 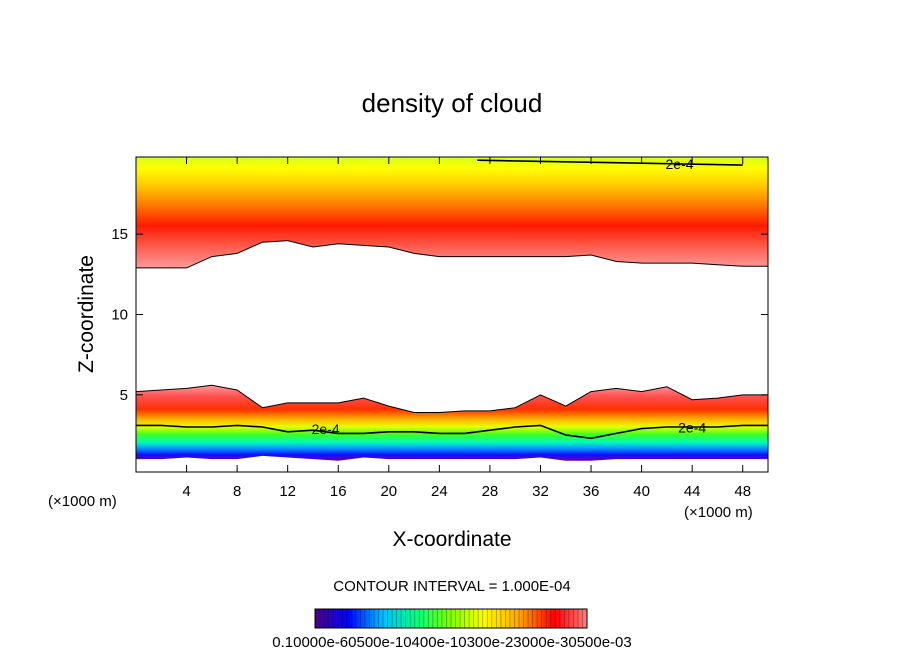 I want to click on x-tick-label: 24, so click(x=439, y=491).